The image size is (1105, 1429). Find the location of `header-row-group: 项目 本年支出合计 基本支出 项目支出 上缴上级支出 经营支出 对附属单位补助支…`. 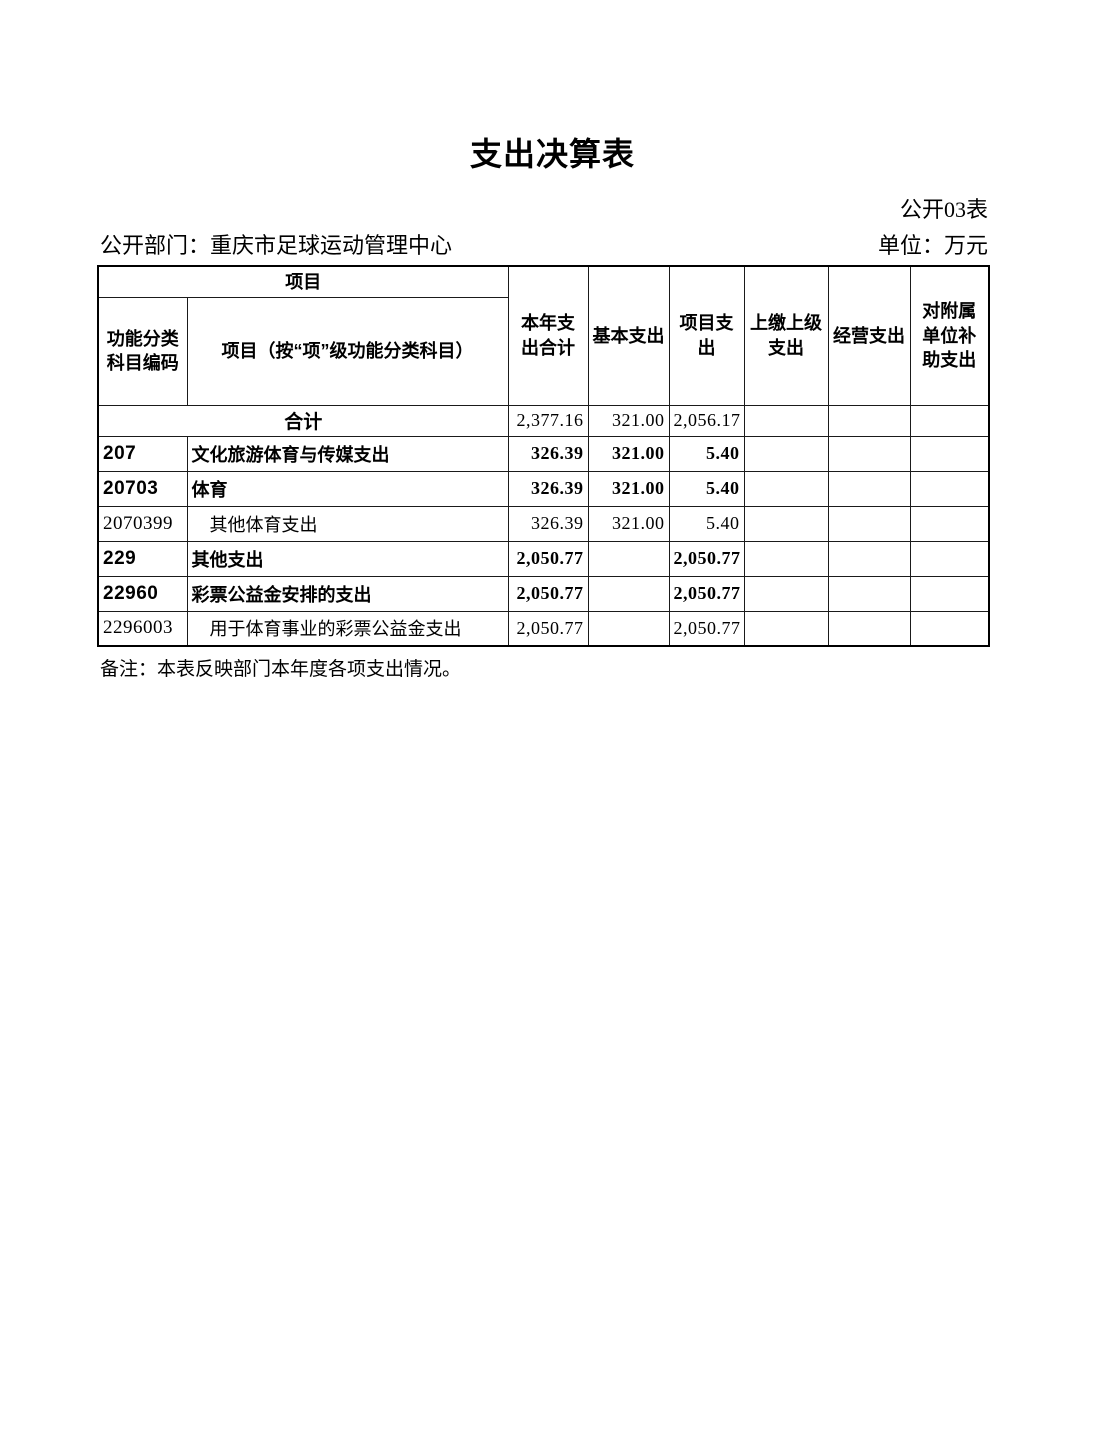

header-row-group: 项目 本年支出合计 基本支出 项目支出 上缴上级支出 经营支出 对附属单位补助支… is located at coordinates (543, 335).